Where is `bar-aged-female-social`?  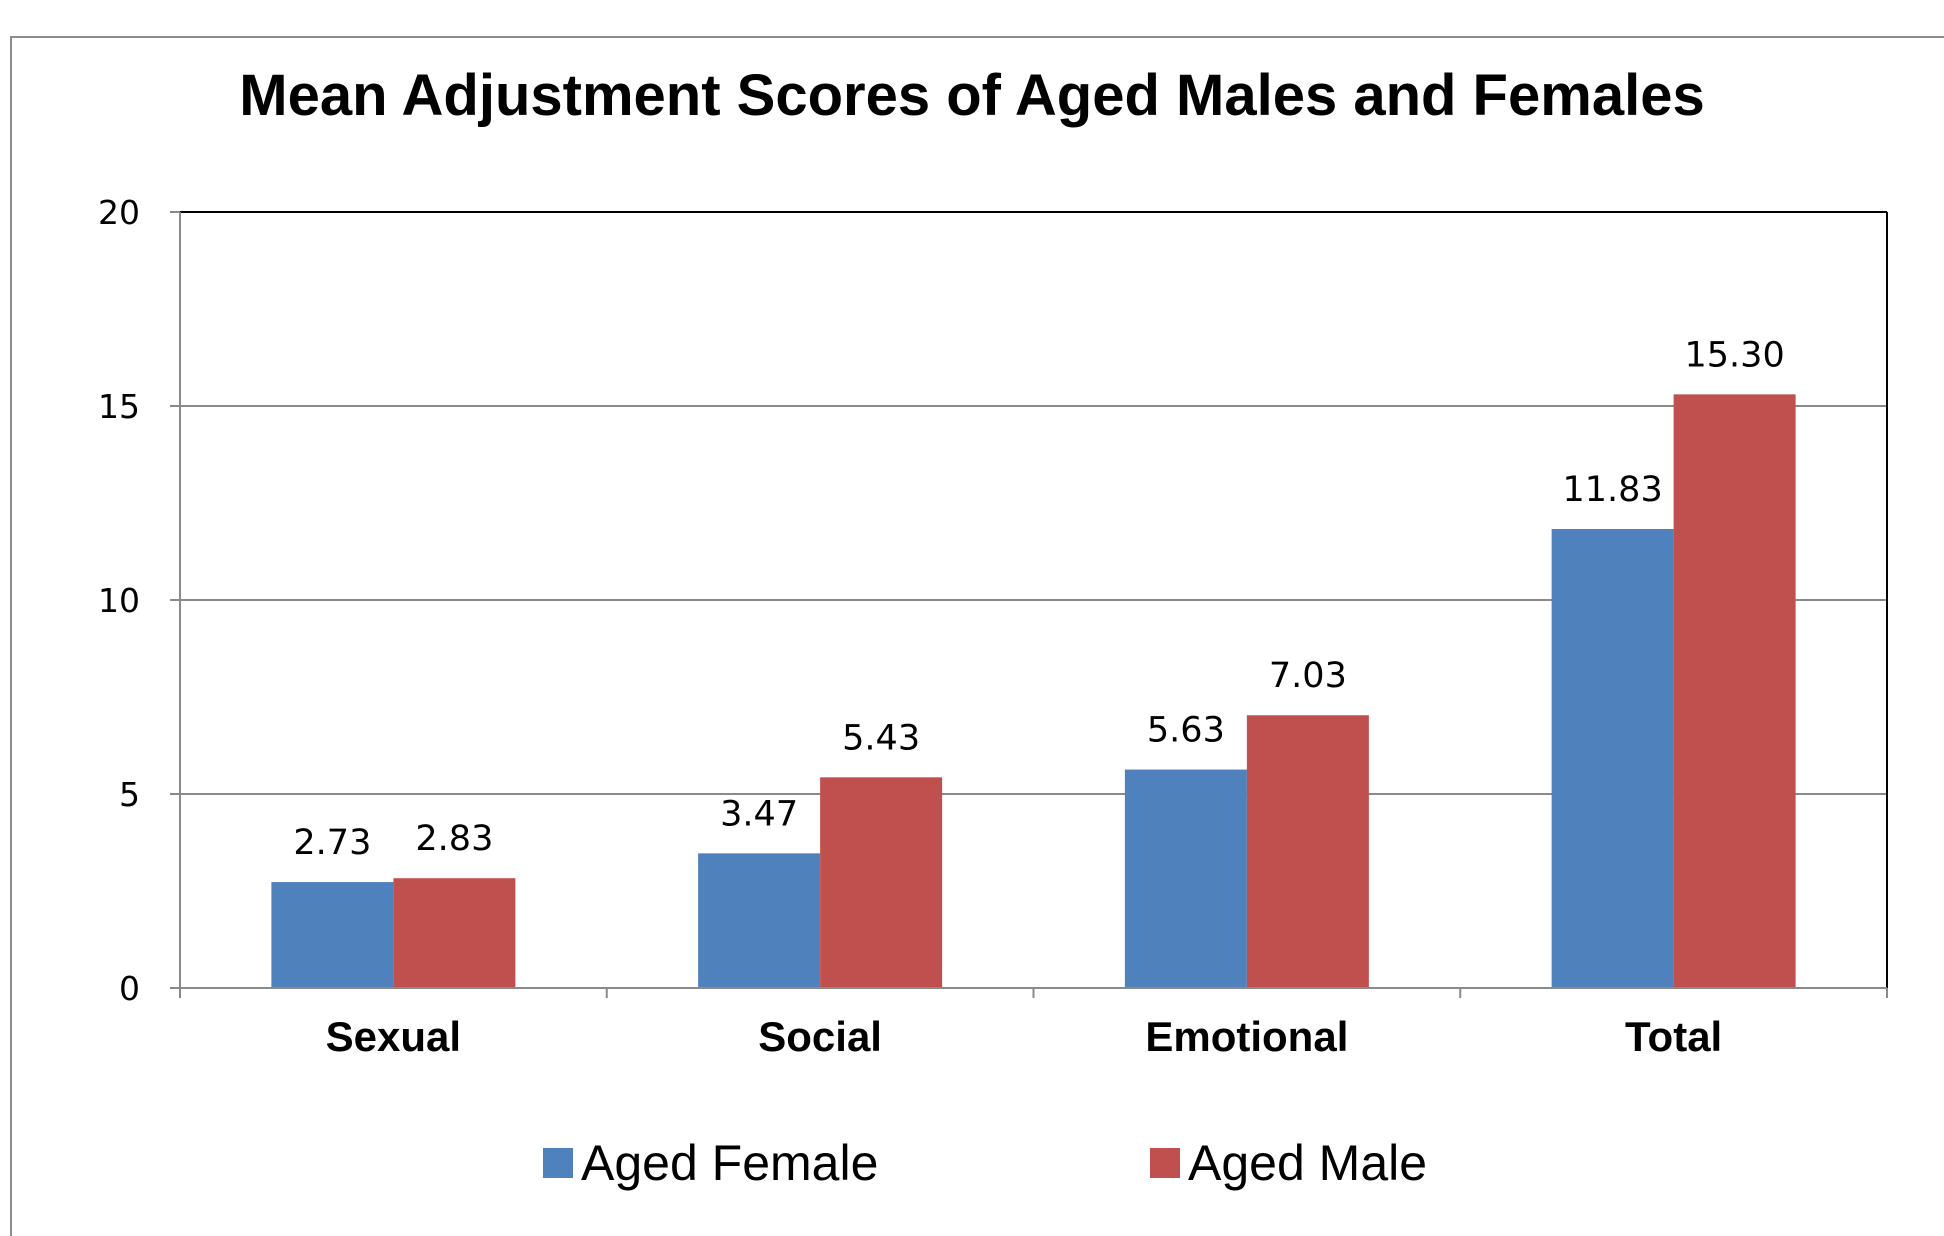 bar-aged-female-social is located at coordinates (759, 920).